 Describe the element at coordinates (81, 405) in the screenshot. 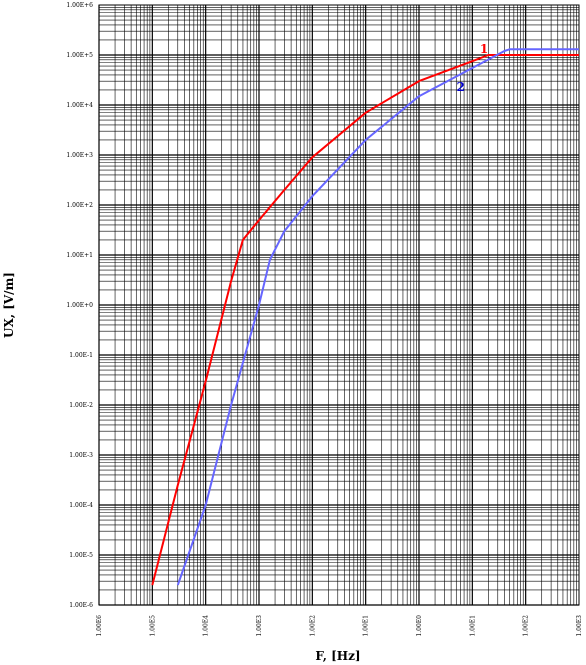

I see `y-tick-label: 1.00E-2` at that location.